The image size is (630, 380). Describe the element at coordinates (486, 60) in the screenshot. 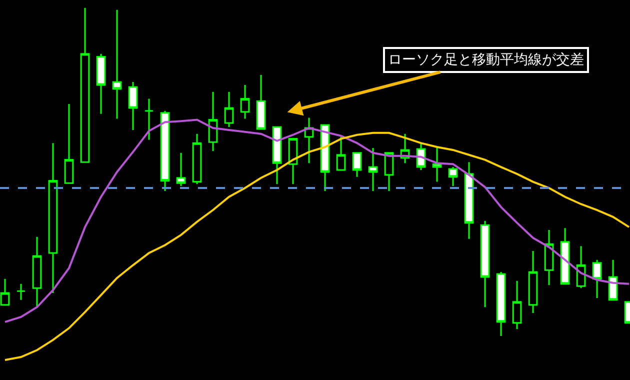

I see `annotation: ローソク足と移動平均線が交差` at that location.